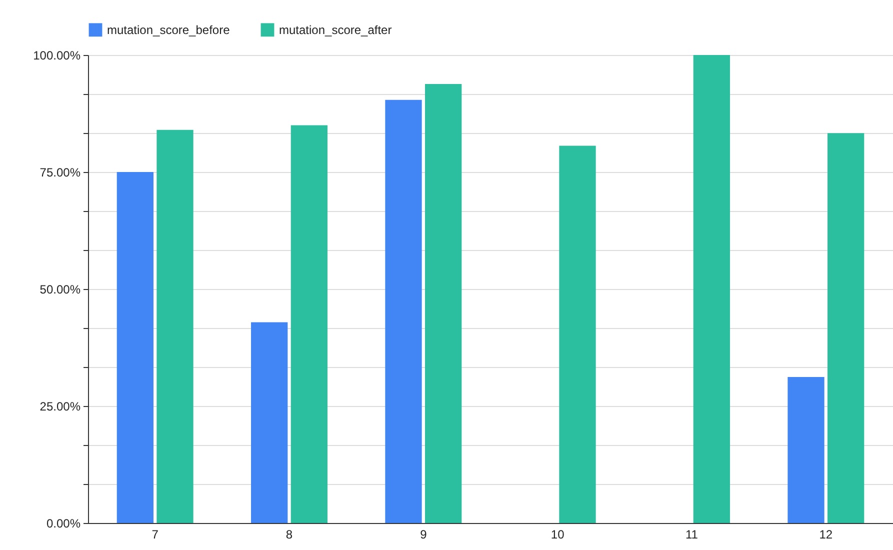 The height and width of the screenshot is (550, 893). I want to click on x-tick-label: 11, so click(692, 535).